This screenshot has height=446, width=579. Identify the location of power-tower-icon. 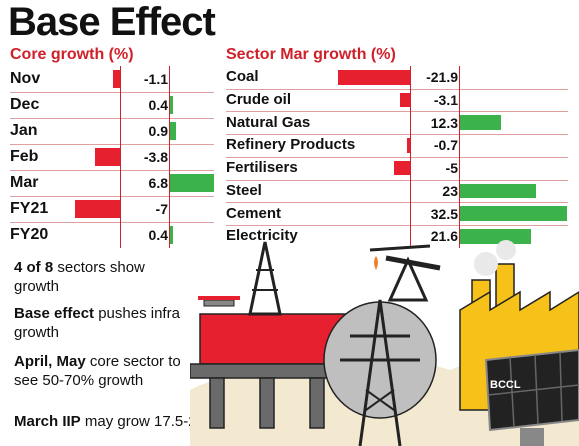
(380, 372).